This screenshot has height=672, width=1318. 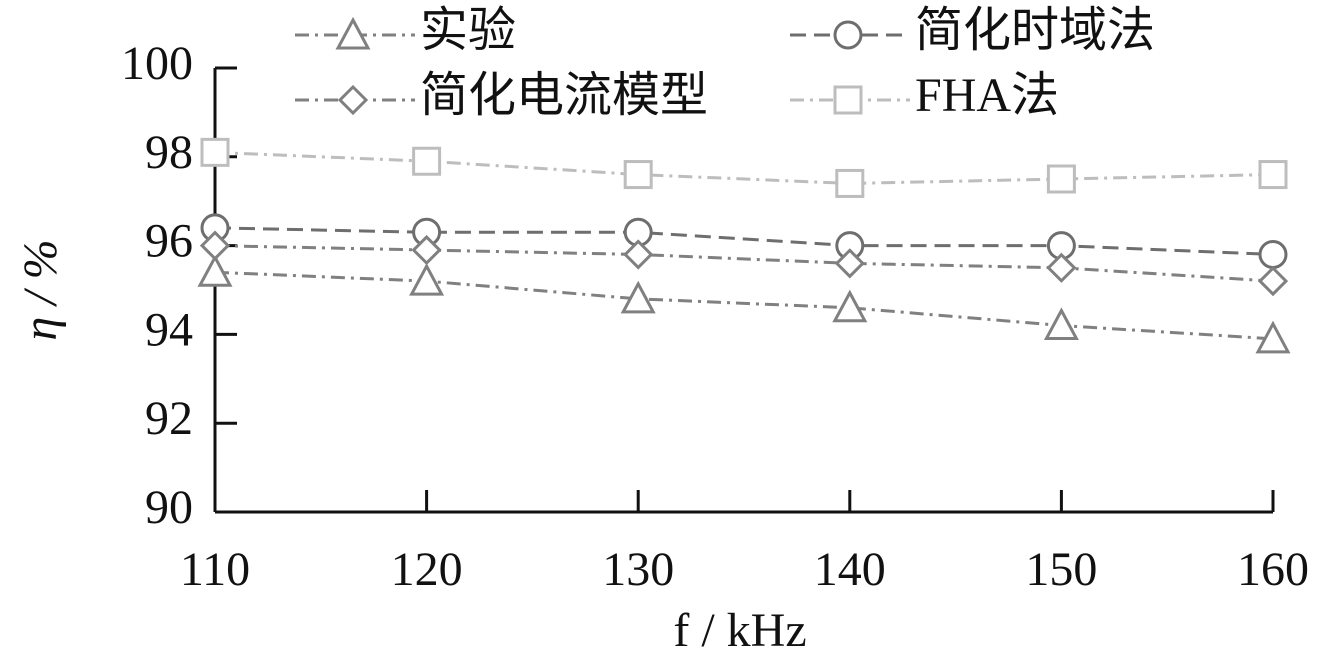 What do you see at coordinates (564, 95) in the screenshot?
I see `legend-label: 简化电流模型` at bounding box center [564, 95].